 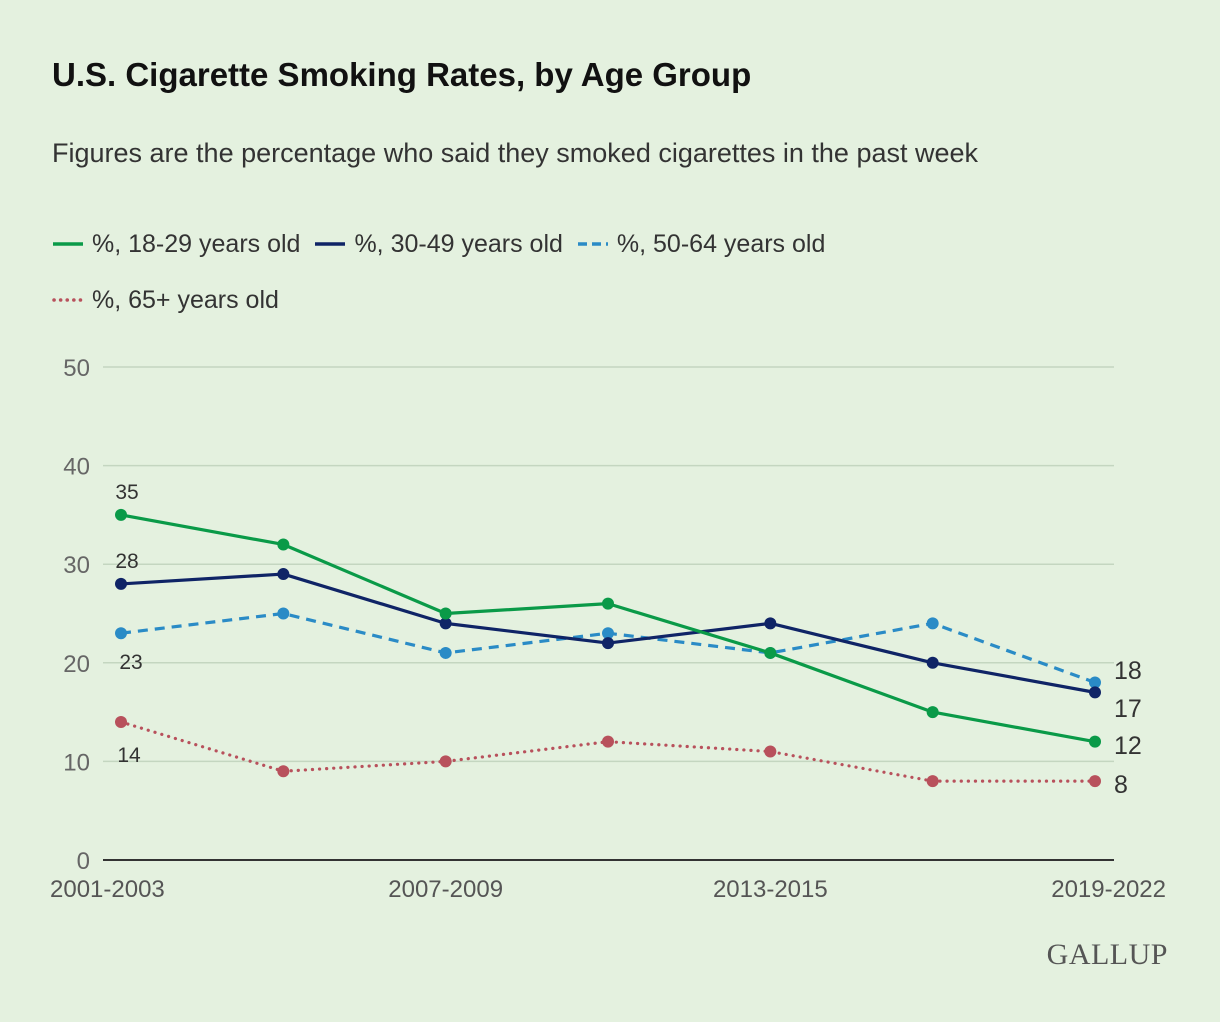 What do you see at coordinates (608, 751) in the screenshot?
I see `series-line` at bounding box center [608, 751].